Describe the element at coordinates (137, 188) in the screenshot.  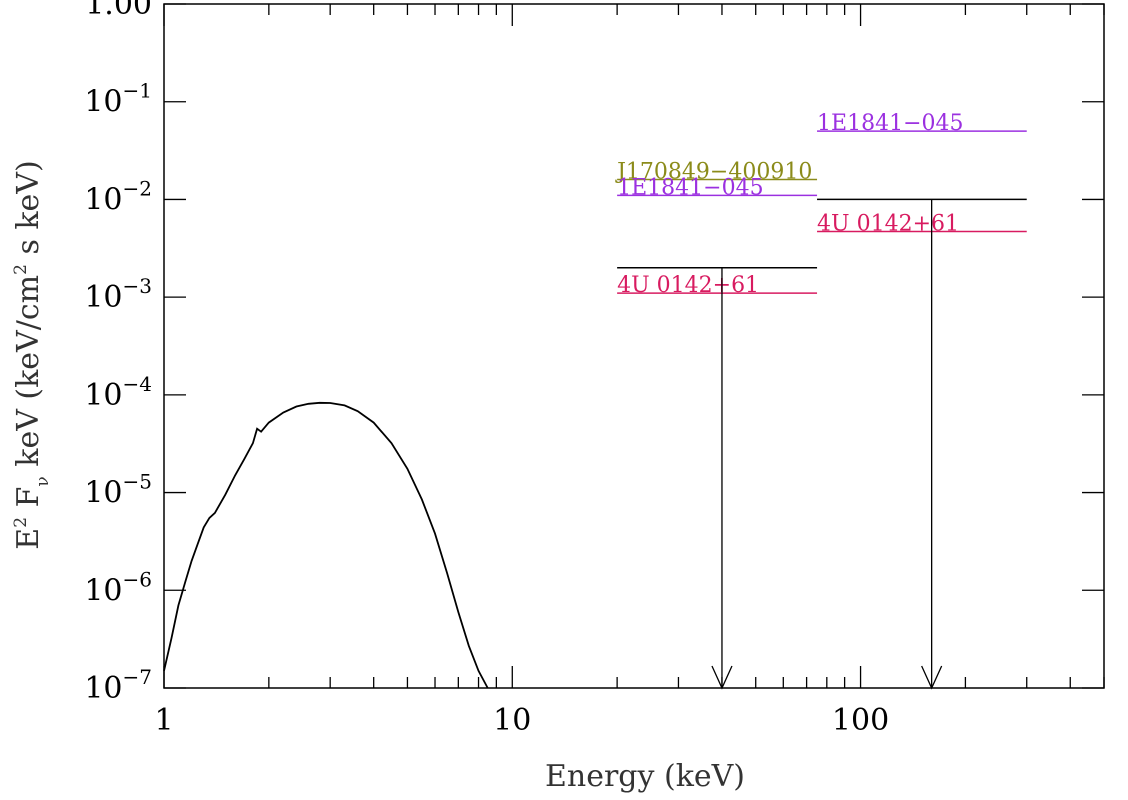
I see `y-tick-exponent: −2` at that location.